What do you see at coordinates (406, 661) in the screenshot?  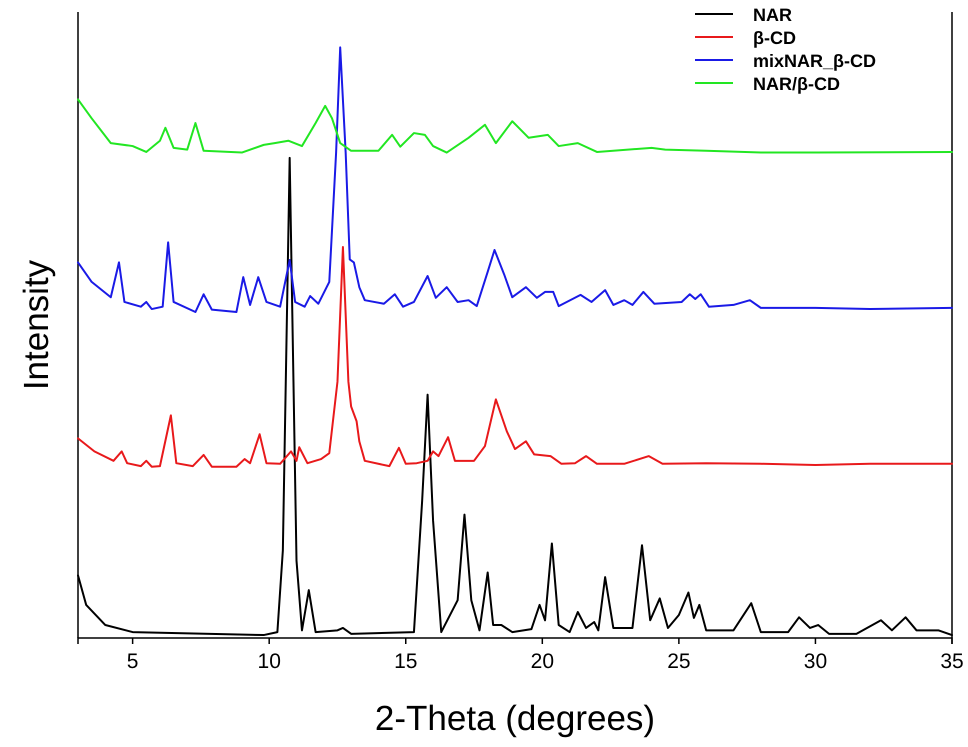 I see `x-tick-label: 15` at bounding box center [406, 661].